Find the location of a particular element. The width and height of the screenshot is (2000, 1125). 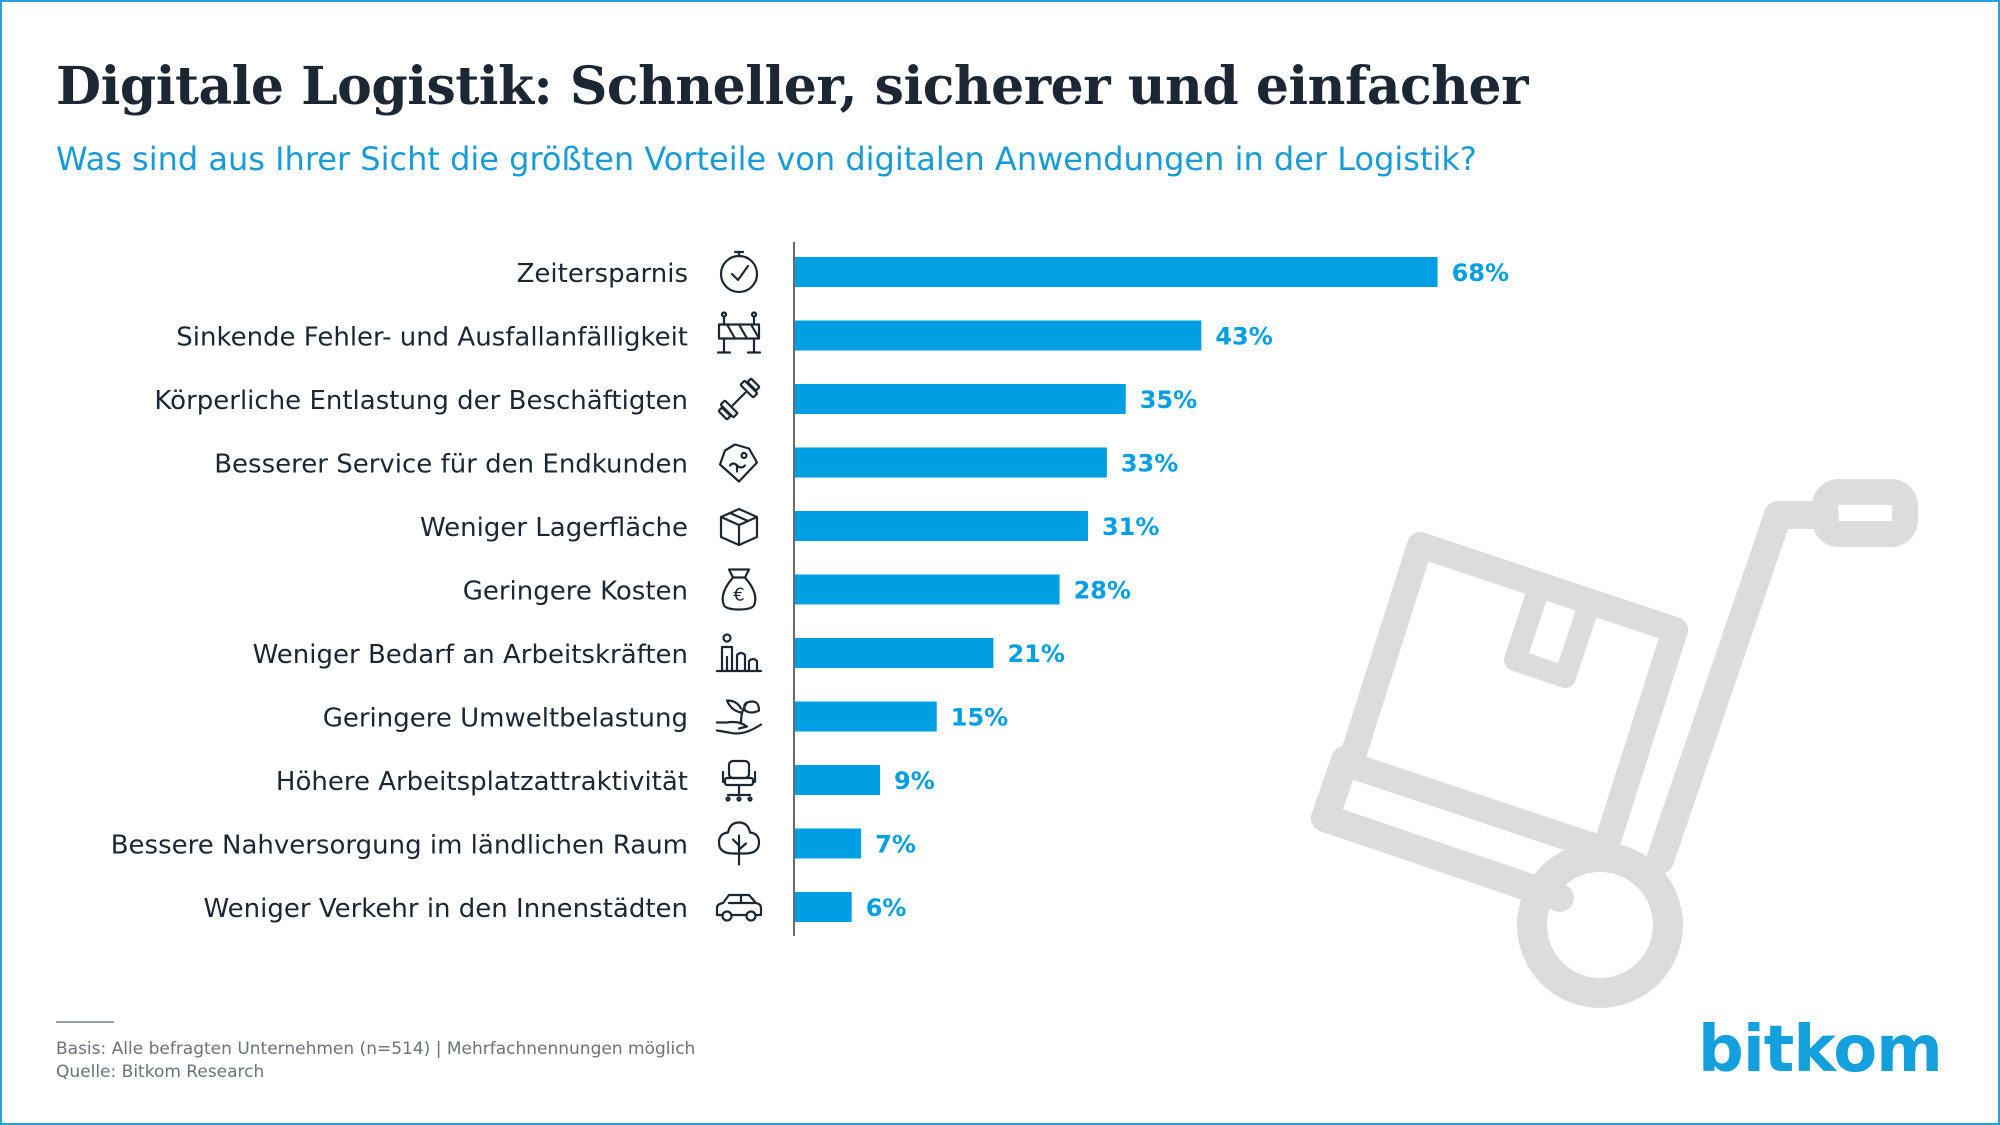

category-label: Bessere Nahversorgung im ländlichen Raum is located at coordinates (399, 846).